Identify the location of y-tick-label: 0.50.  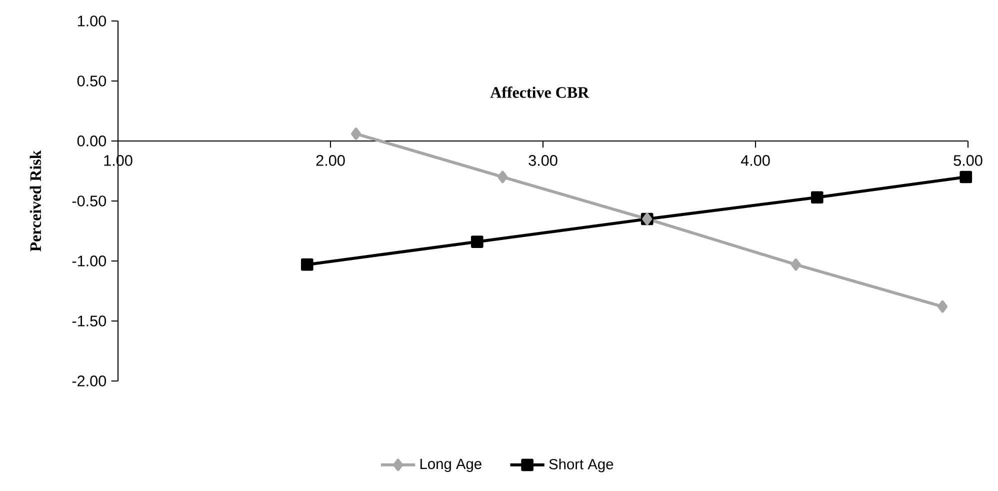
(91, 81).